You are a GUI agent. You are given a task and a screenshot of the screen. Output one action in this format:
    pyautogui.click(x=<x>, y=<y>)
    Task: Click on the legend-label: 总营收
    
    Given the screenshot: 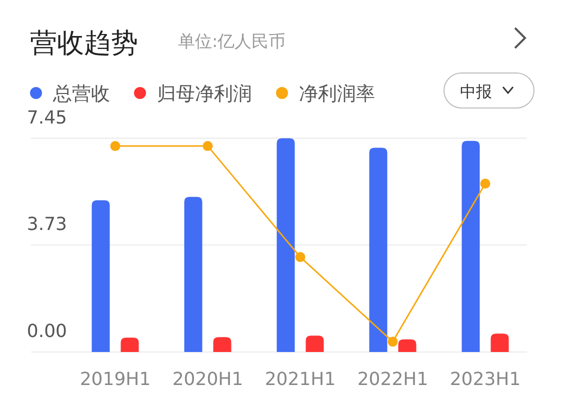 What is the action you would take?
    pyautogui.click(x=81, y=94)
    